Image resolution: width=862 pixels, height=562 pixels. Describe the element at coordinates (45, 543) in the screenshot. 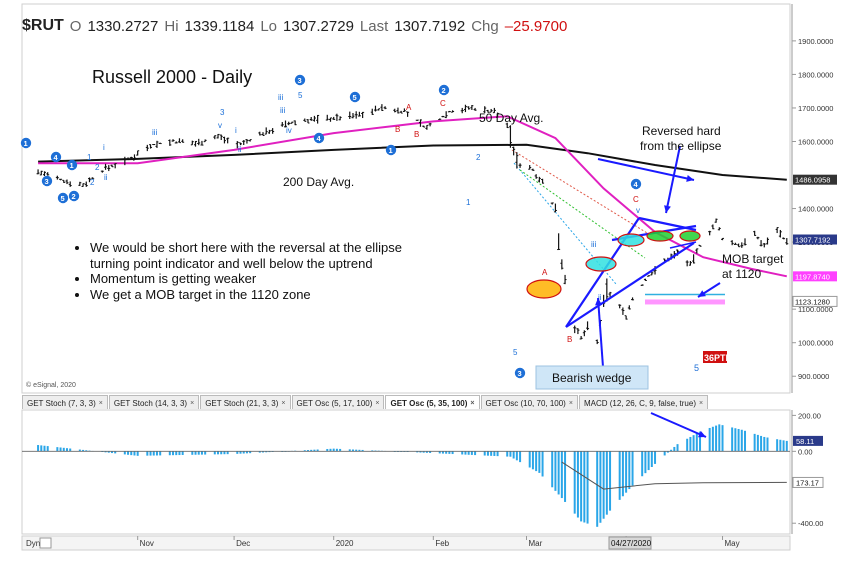

I see `dyn-button` at that location.